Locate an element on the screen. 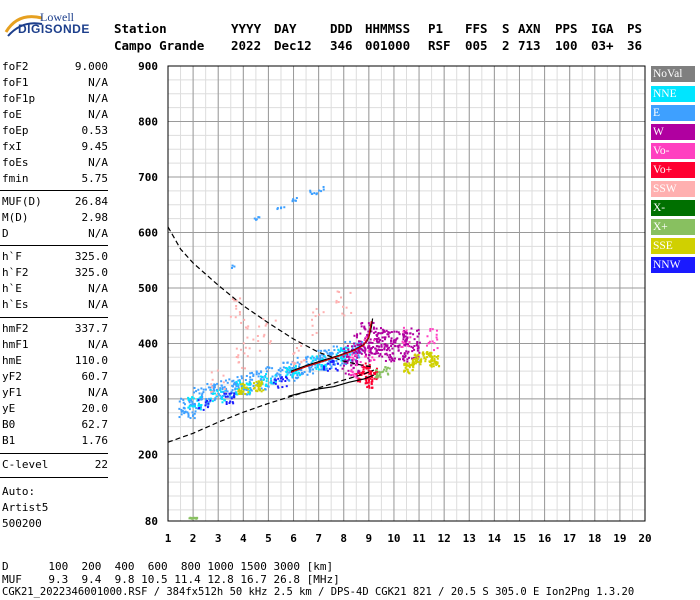  param-key: D is located at coordinates (5, 233).